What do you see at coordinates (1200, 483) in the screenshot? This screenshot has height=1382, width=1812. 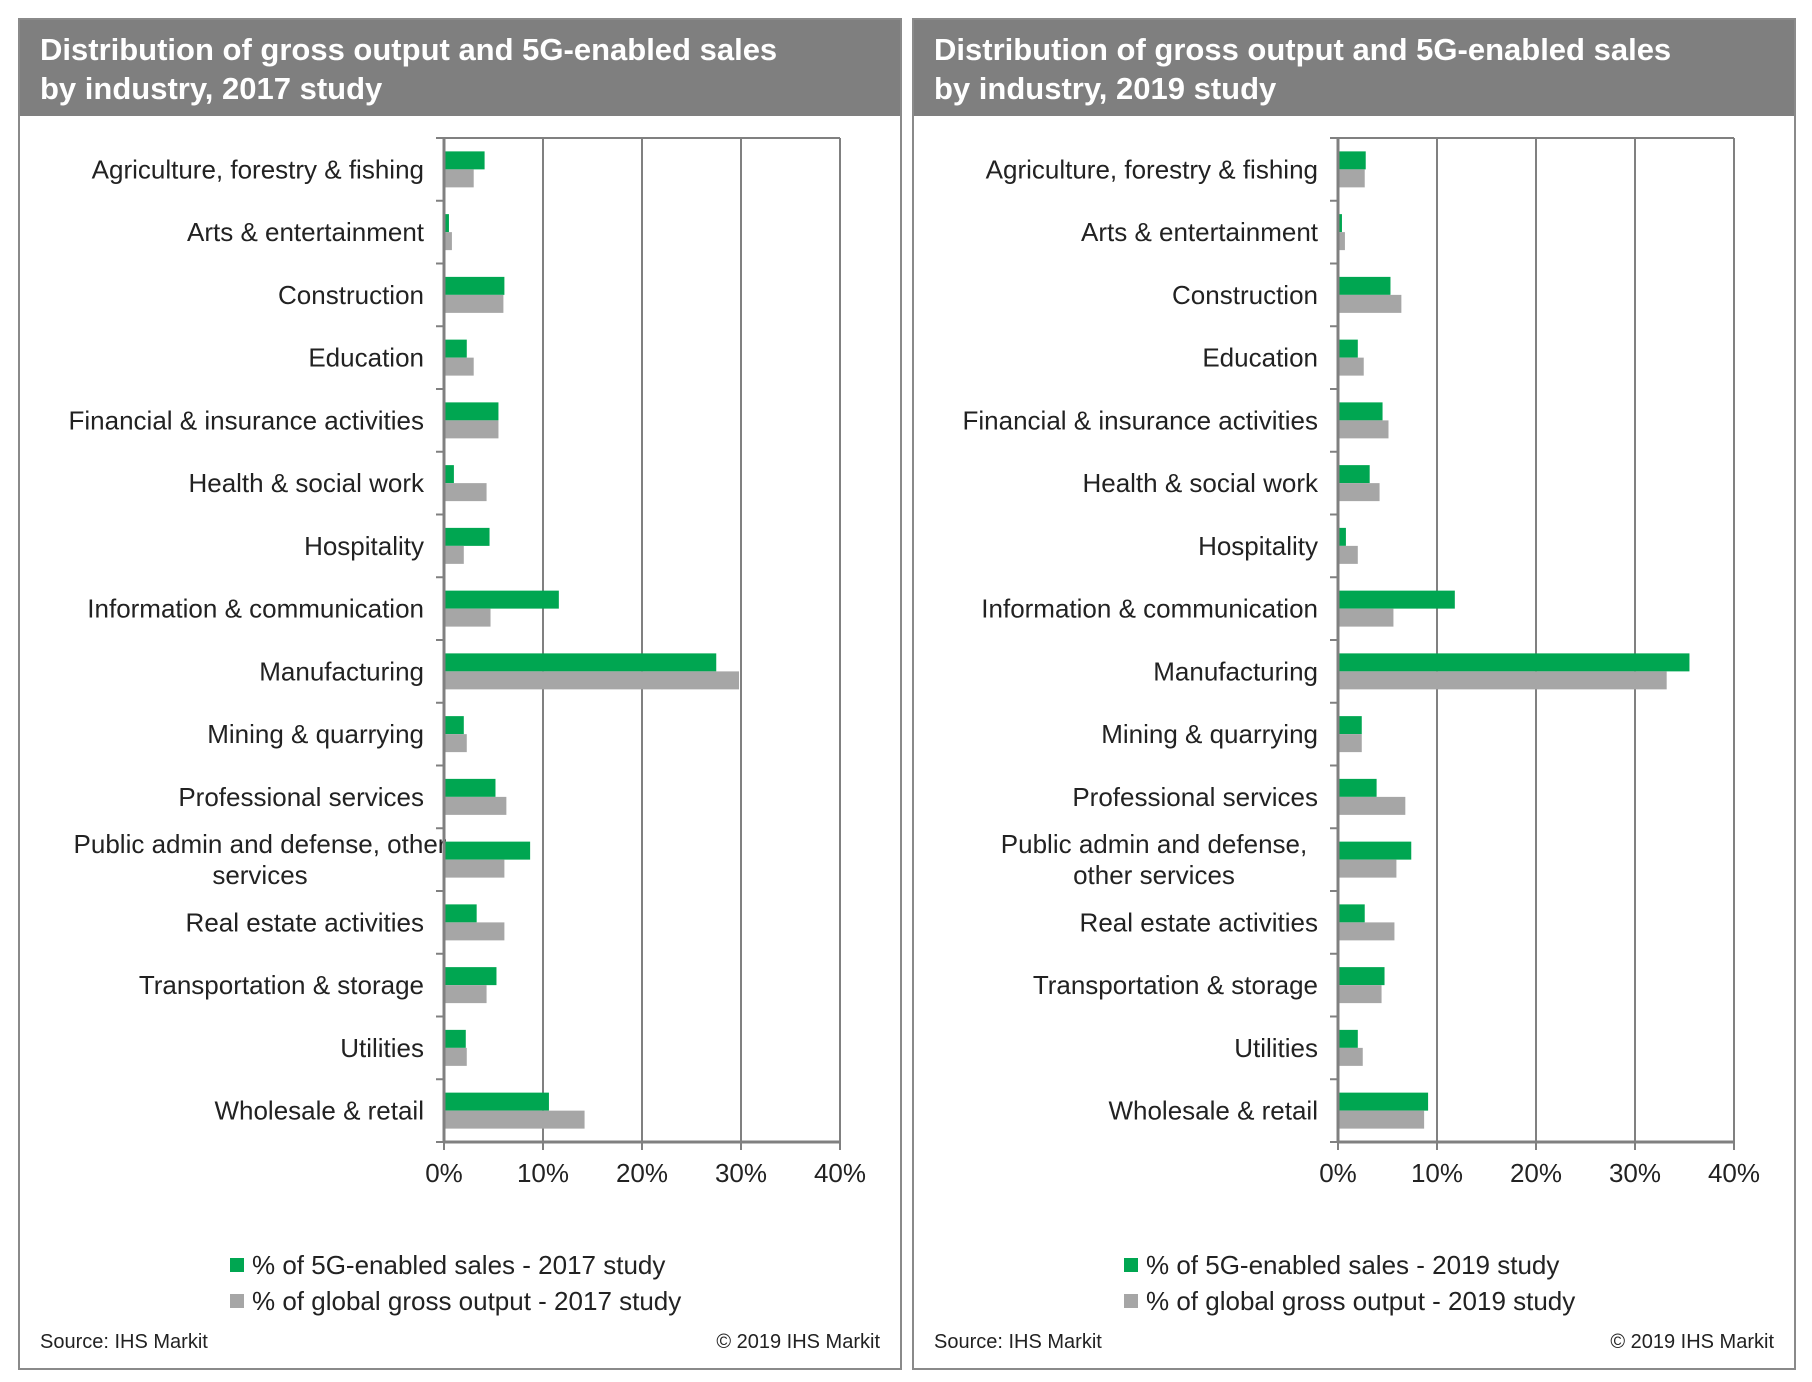 I see `category-label: Health & social work` at bounding box center [1200, 483].